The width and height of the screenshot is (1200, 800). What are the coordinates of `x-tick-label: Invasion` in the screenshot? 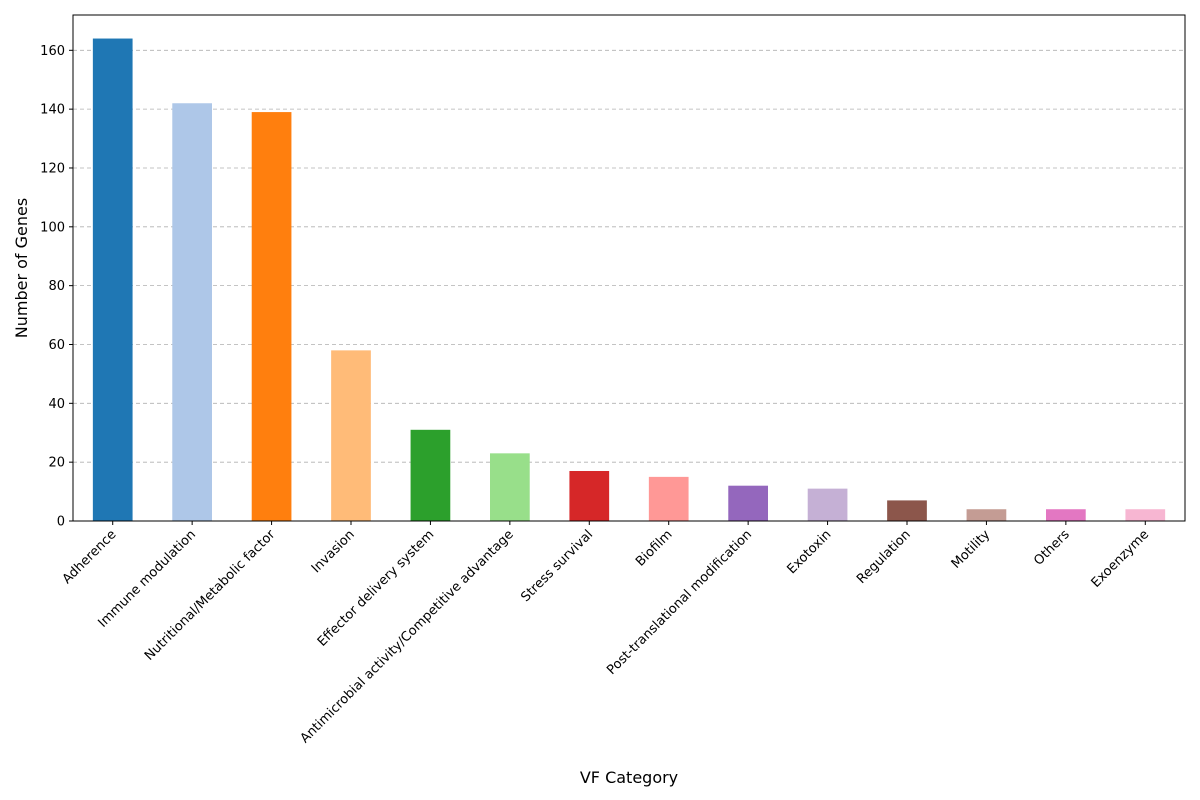 It's located at (333, 551).